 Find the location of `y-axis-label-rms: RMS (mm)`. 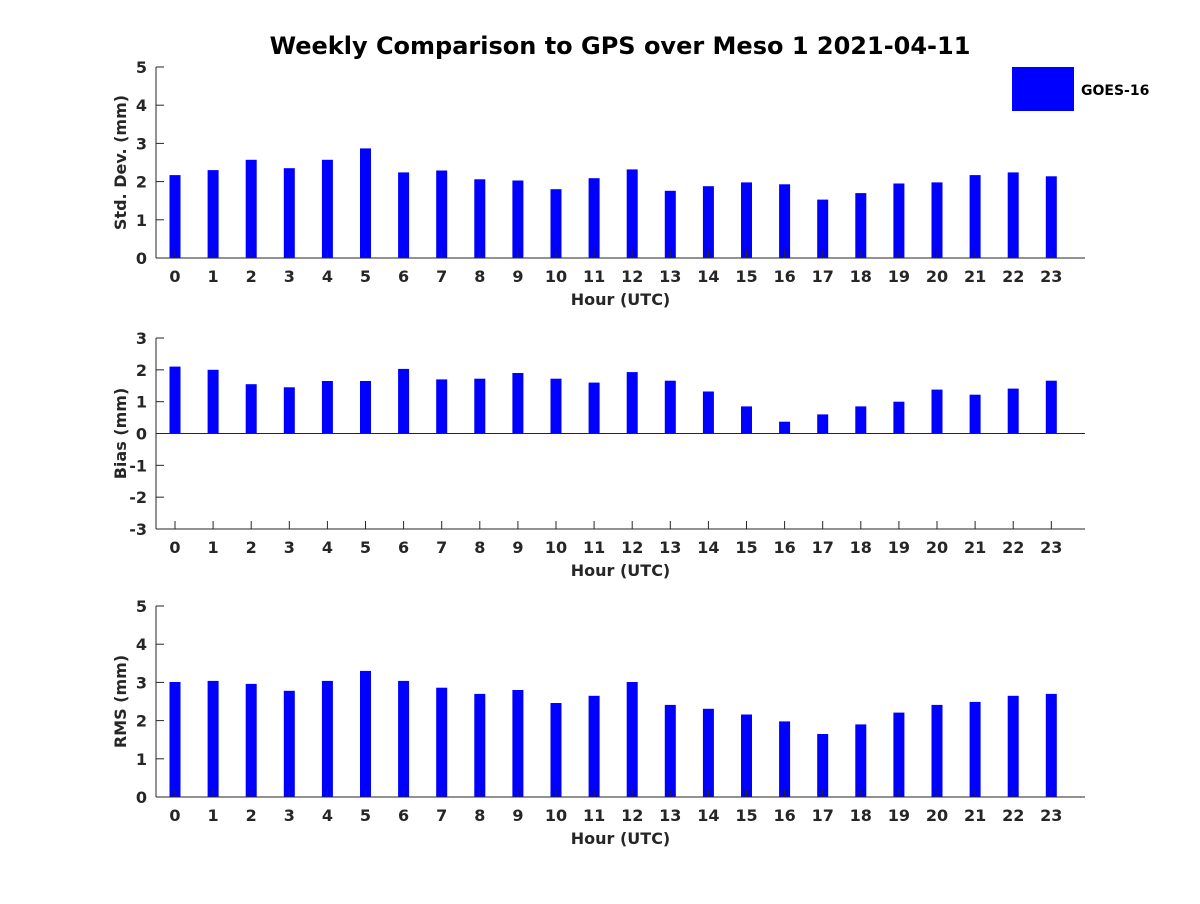

y-axis-label-rms: RMS (mm) is located at coordinates (120, 701).